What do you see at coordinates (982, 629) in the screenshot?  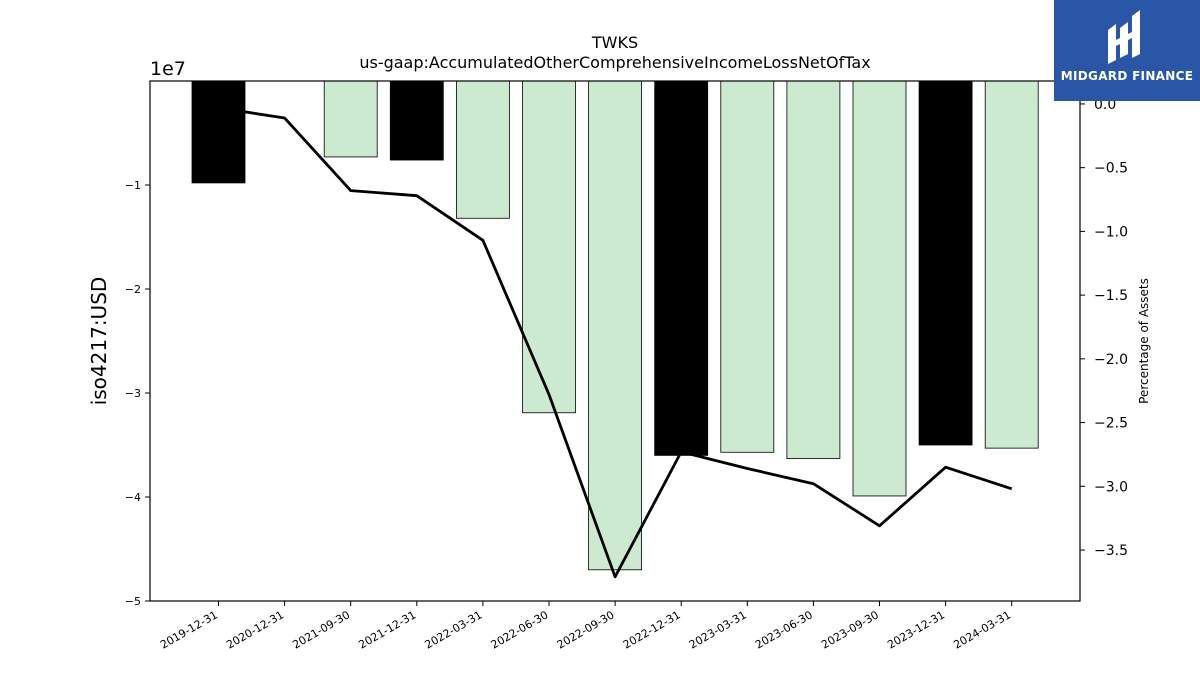 I see `x-tick-label: 2024-03-31` at bounding box center [982, 629].